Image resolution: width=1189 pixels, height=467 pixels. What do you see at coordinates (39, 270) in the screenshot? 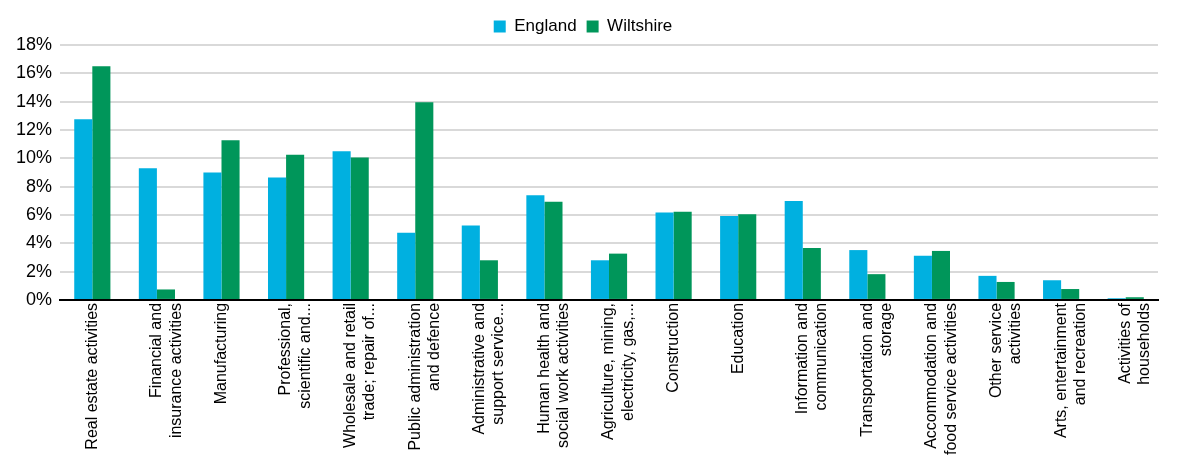
I see `y-tick-label: 2%` at bounding box center [39, 270].